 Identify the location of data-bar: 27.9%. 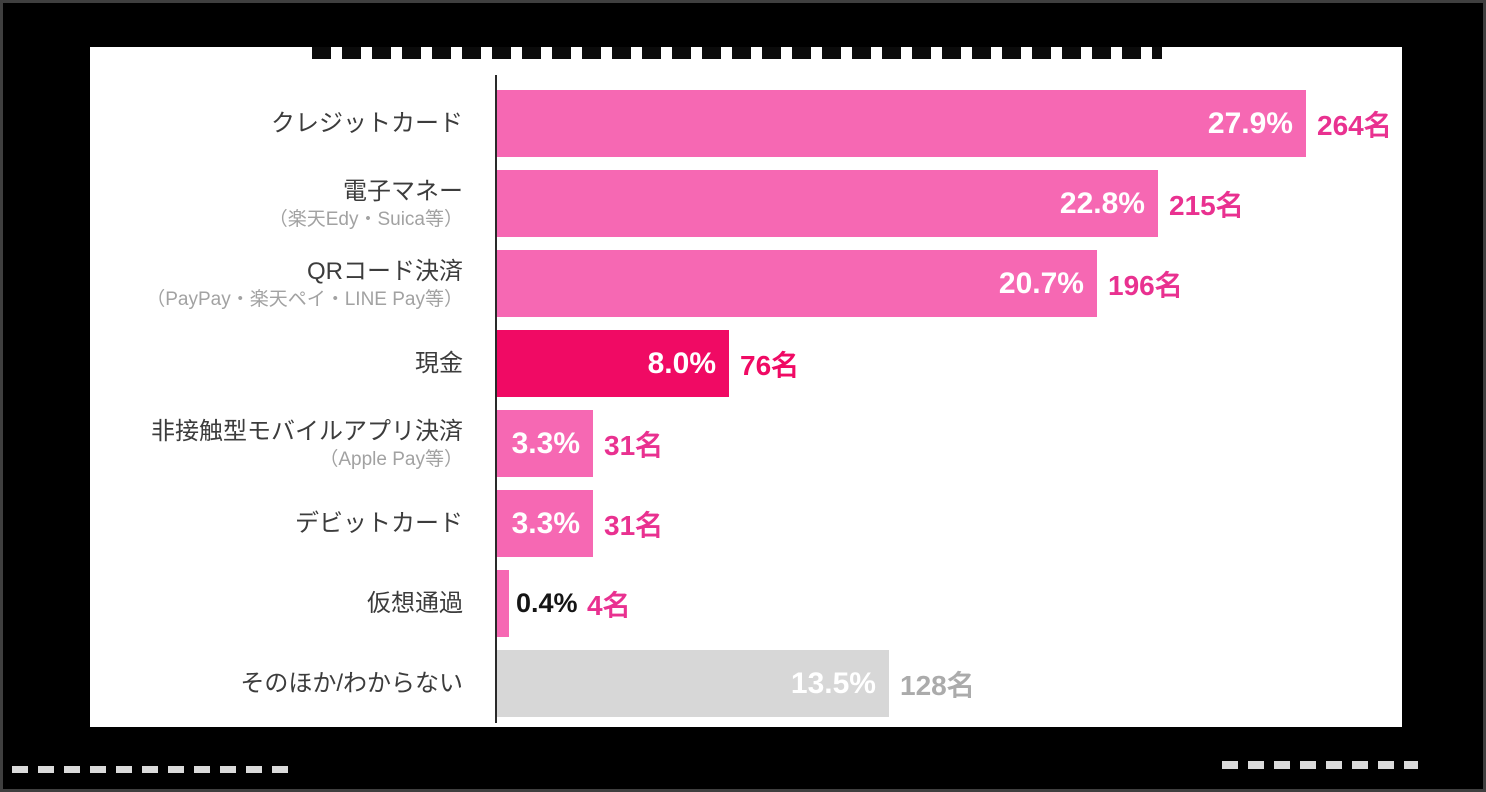
(901, 123).